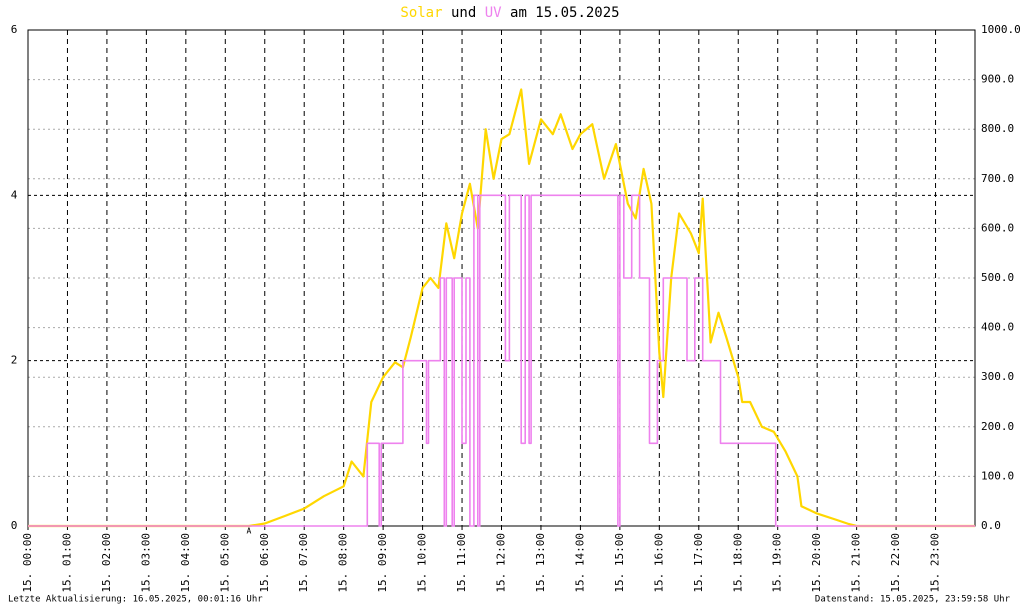 The width and height of the screenshot is (1020, 606). I want to click on x-tick-label: 15. 11:00, so click(461, 563).